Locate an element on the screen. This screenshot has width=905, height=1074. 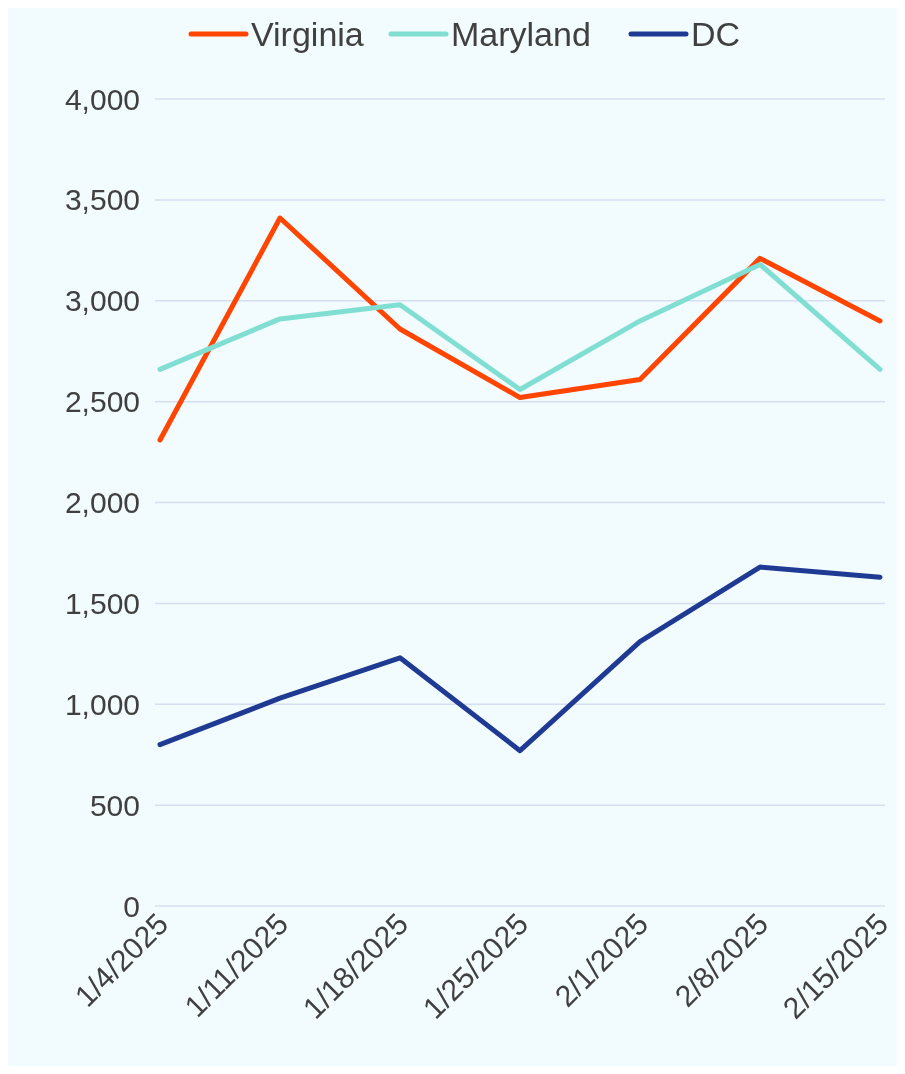
legend-label: DC is located at coordinates (716, 33).